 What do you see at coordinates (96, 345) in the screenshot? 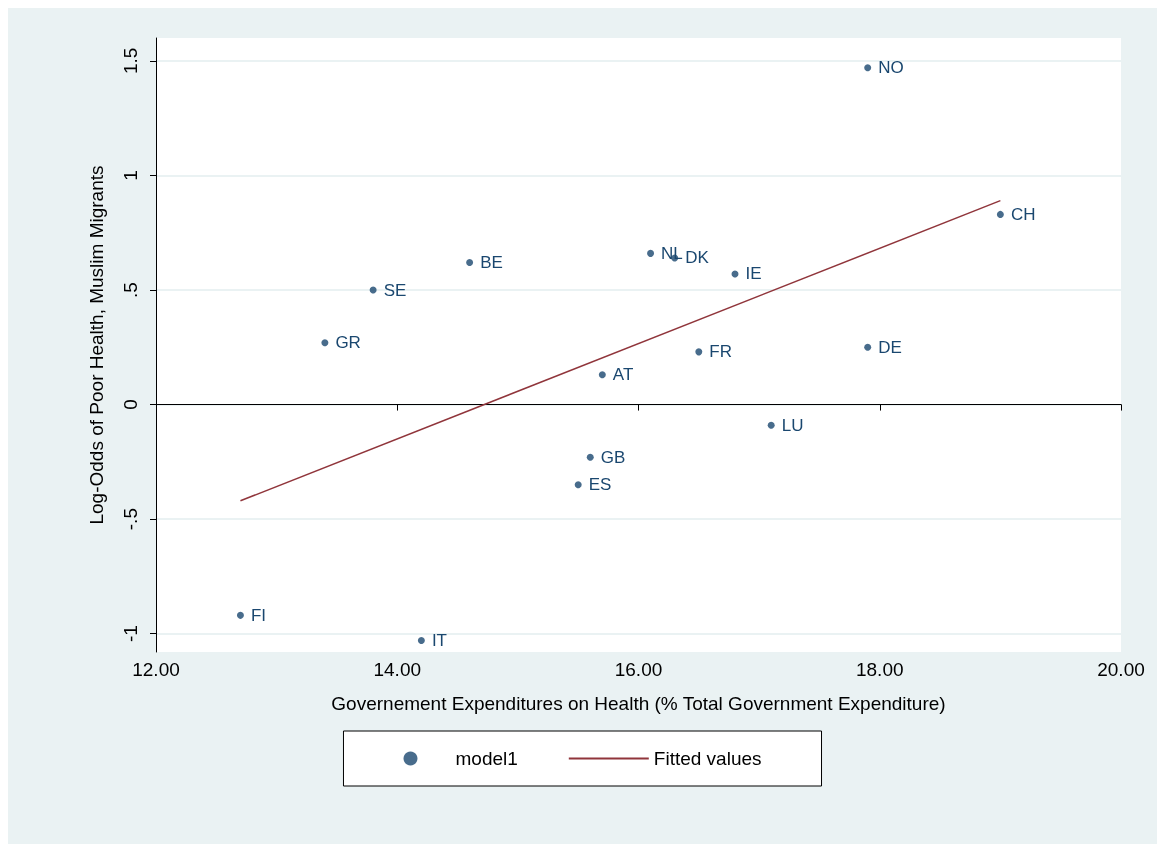
I see `y-axis-title: Log-Odds of Poor Health, Muslim Migrants` at bounding box center [96, 345].